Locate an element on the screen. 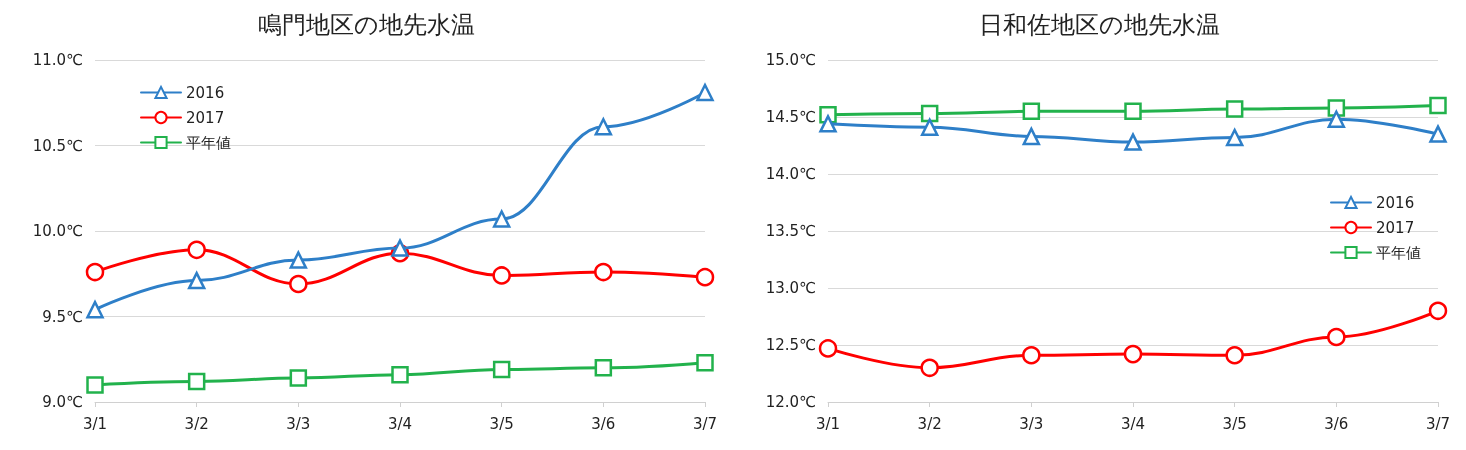  y-tick-label: 13.0℃ is located at coordinates (790, 288).